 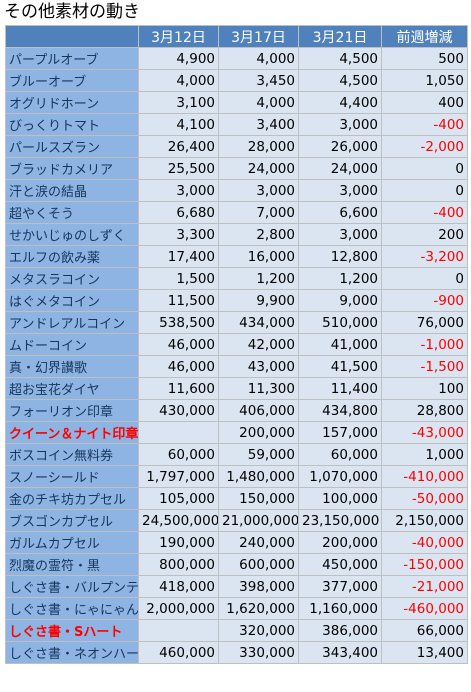 What do you see at coordinates (258, 476) in the screenshot?
I see `price-cell: 1,480,000` at bounding box center [258, 476].